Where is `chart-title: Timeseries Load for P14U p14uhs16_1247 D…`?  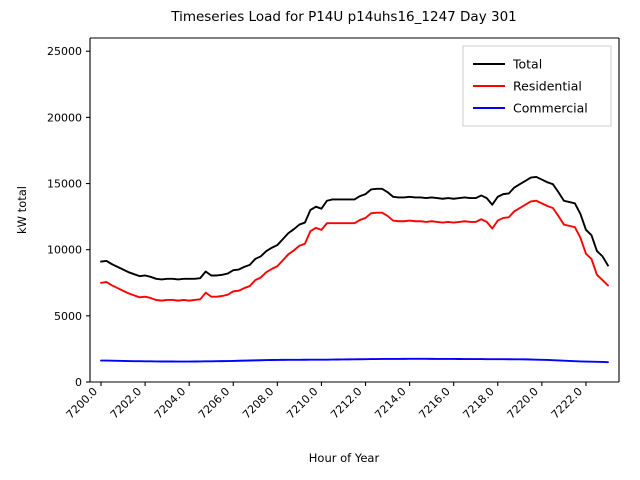
chart-title: Timeseries Load for P14U p14uhs16_1247 D… is located at coordinates (343, 17).